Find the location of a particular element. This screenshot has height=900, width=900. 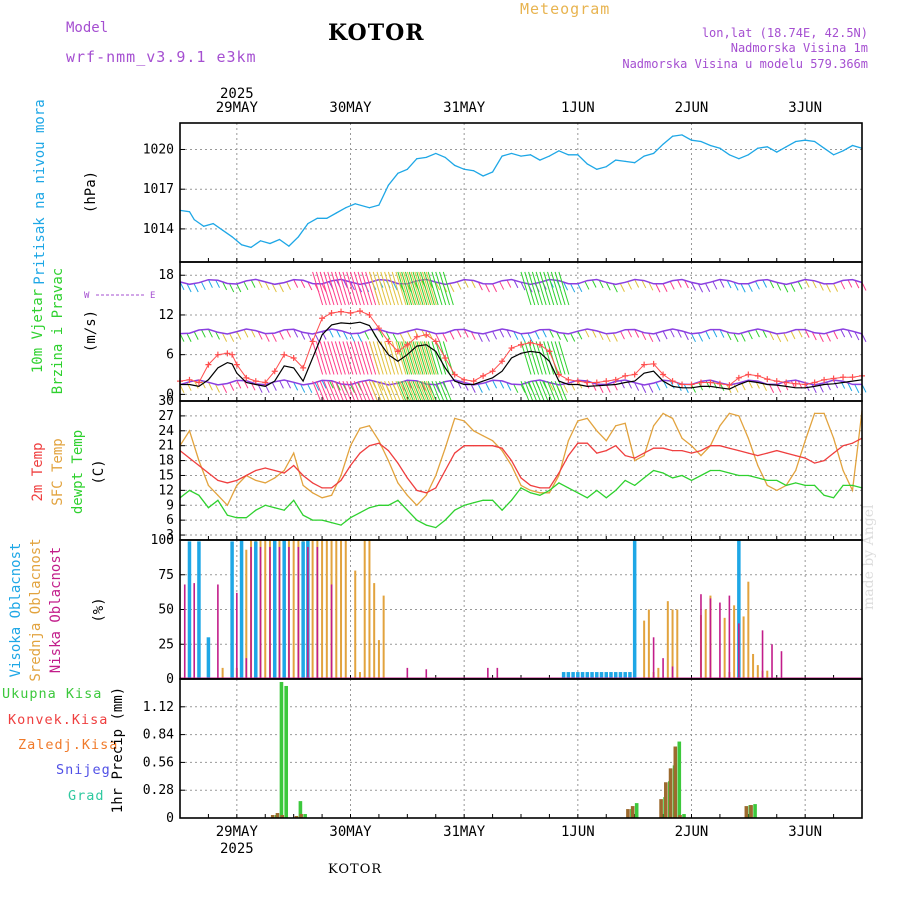

y-tick-label: 18 is located at coordinates (166, 461).